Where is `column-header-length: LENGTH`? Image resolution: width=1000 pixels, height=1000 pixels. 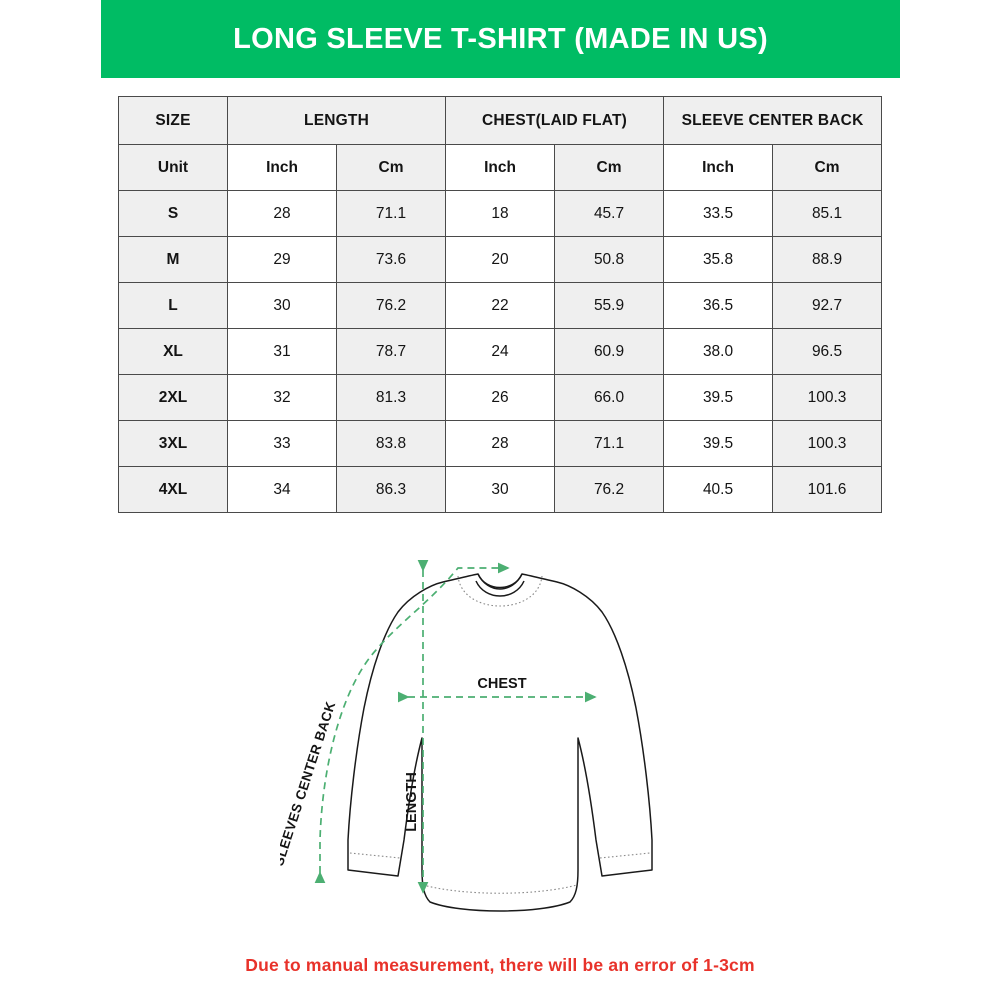 column-header-length: LENGTH is located at coordinates (336, 120).